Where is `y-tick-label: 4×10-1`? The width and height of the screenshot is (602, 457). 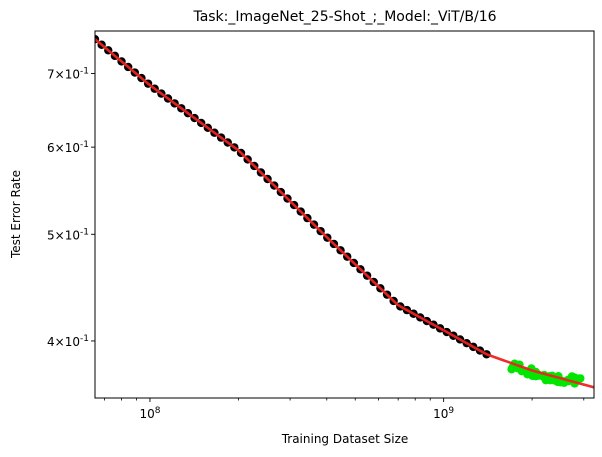
y-tick-label: 4×10-1 is located at coordinates (68, 341).